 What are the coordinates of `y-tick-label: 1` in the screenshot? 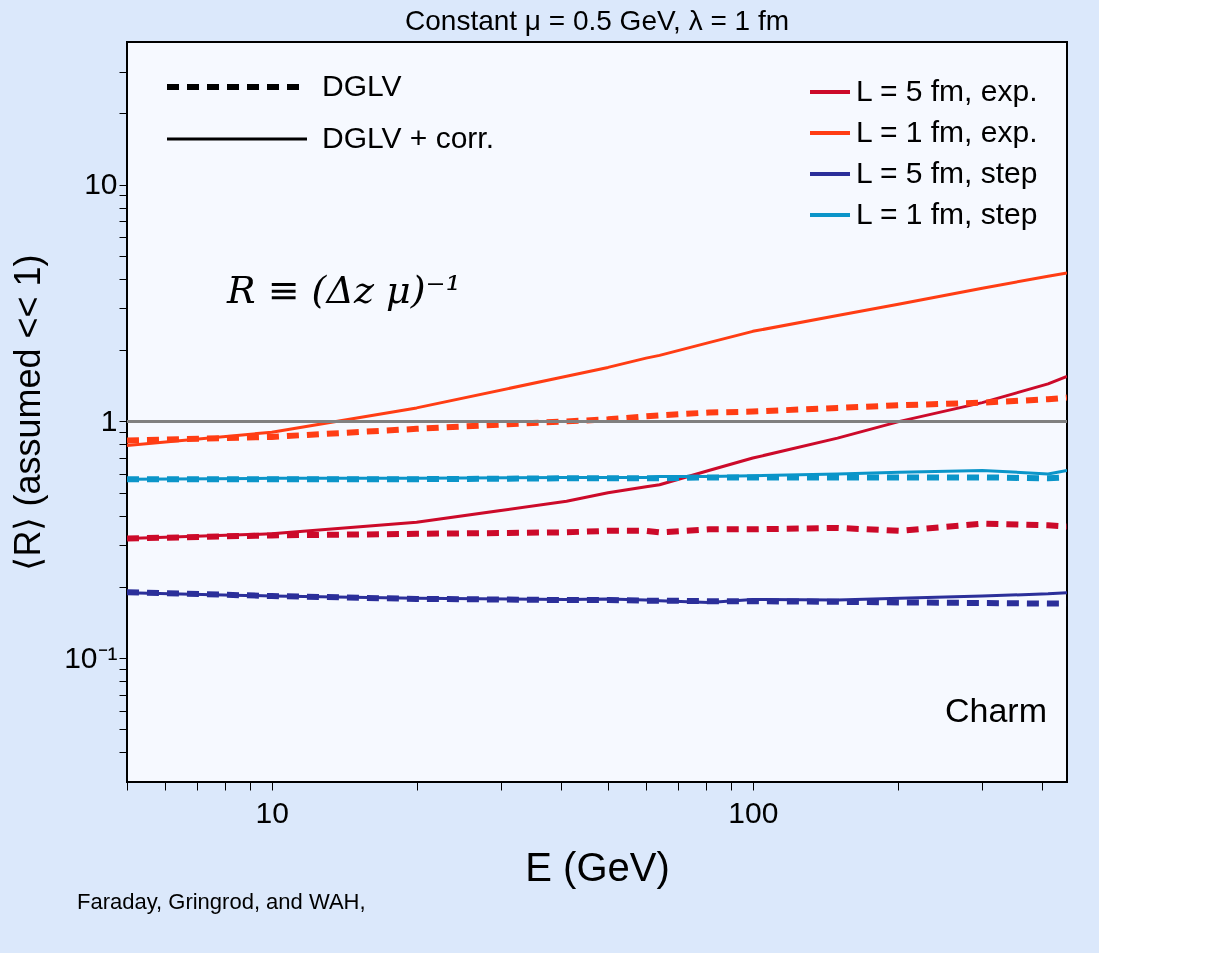 It's located at (109, 420).